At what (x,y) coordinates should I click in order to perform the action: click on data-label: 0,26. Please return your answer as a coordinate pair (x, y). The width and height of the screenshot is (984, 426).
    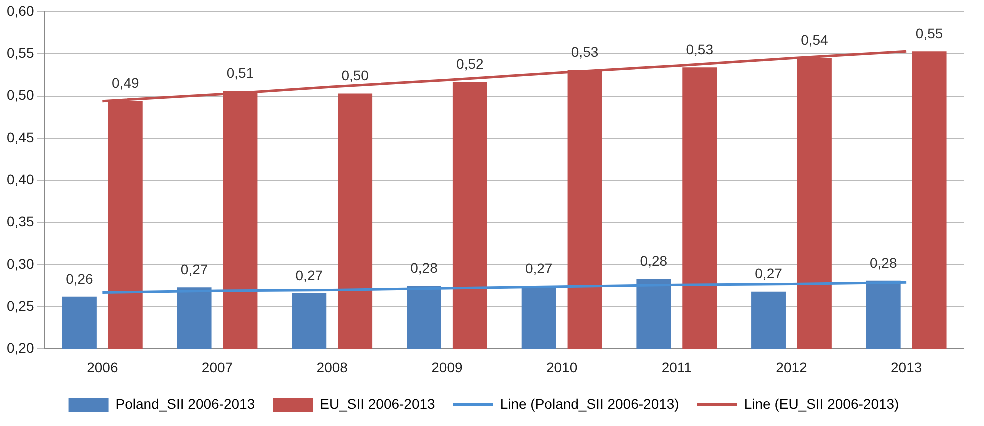
    Looking at the image, I should click on (80, 278).